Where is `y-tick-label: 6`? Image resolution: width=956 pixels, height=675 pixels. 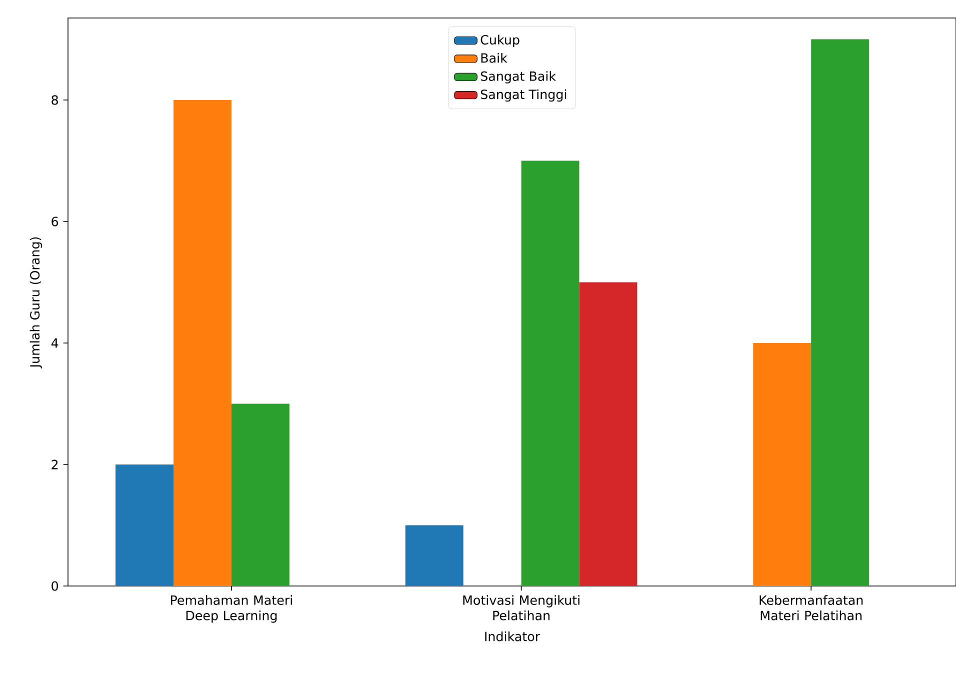
y-tick-label: 6 is located at coordinates (55, 221).